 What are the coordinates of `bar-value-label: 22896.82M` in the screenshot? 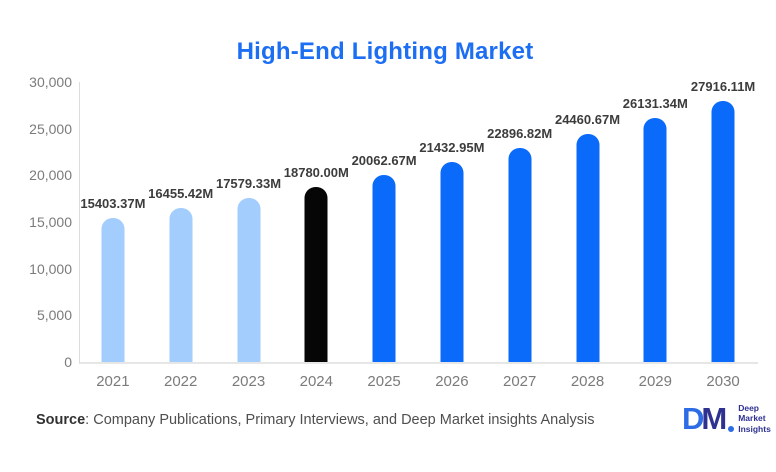 It's located at (520, 134).